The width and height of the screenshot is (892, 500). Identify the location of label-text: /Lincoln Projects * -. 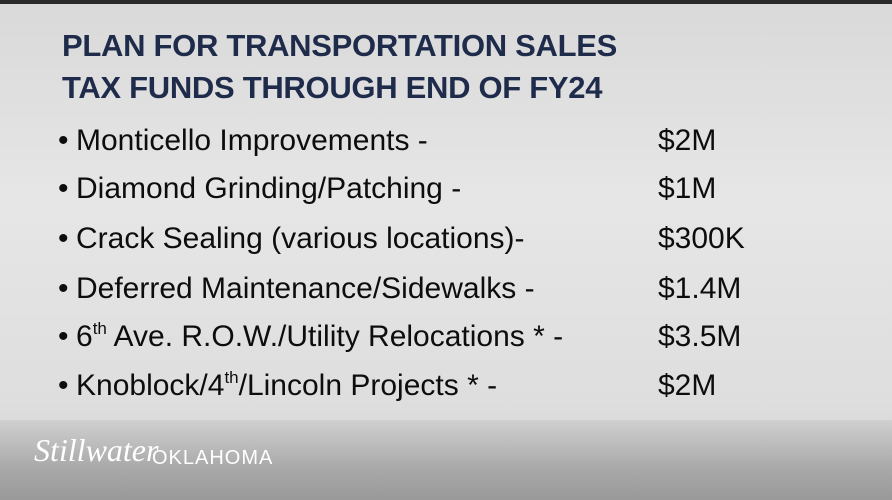
(368, 385).